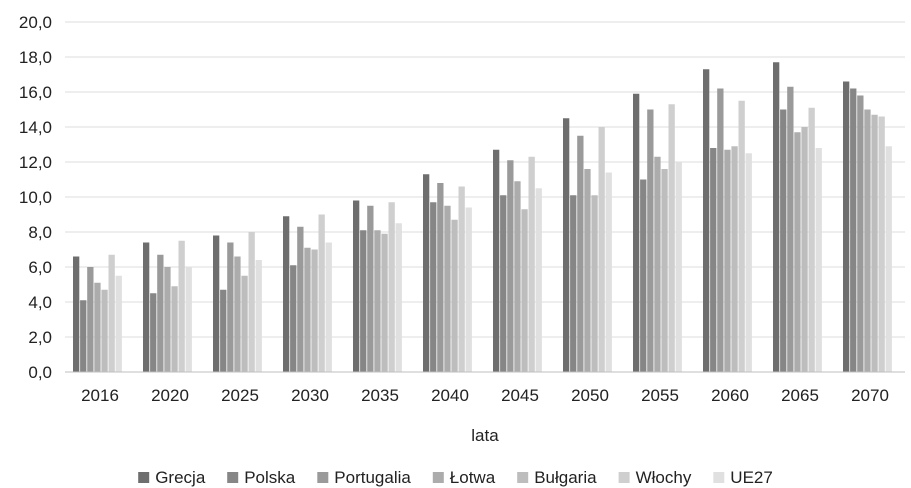 The image size is (911, 488). I want to click on y-tick-label: 6,0, so click(40, 267).